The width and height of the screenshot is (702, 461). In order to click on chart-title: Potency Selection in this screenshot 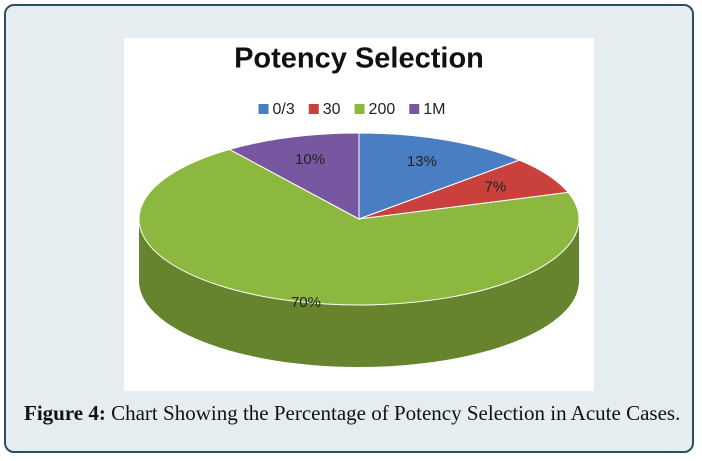, I will do `click(359, 59)`.